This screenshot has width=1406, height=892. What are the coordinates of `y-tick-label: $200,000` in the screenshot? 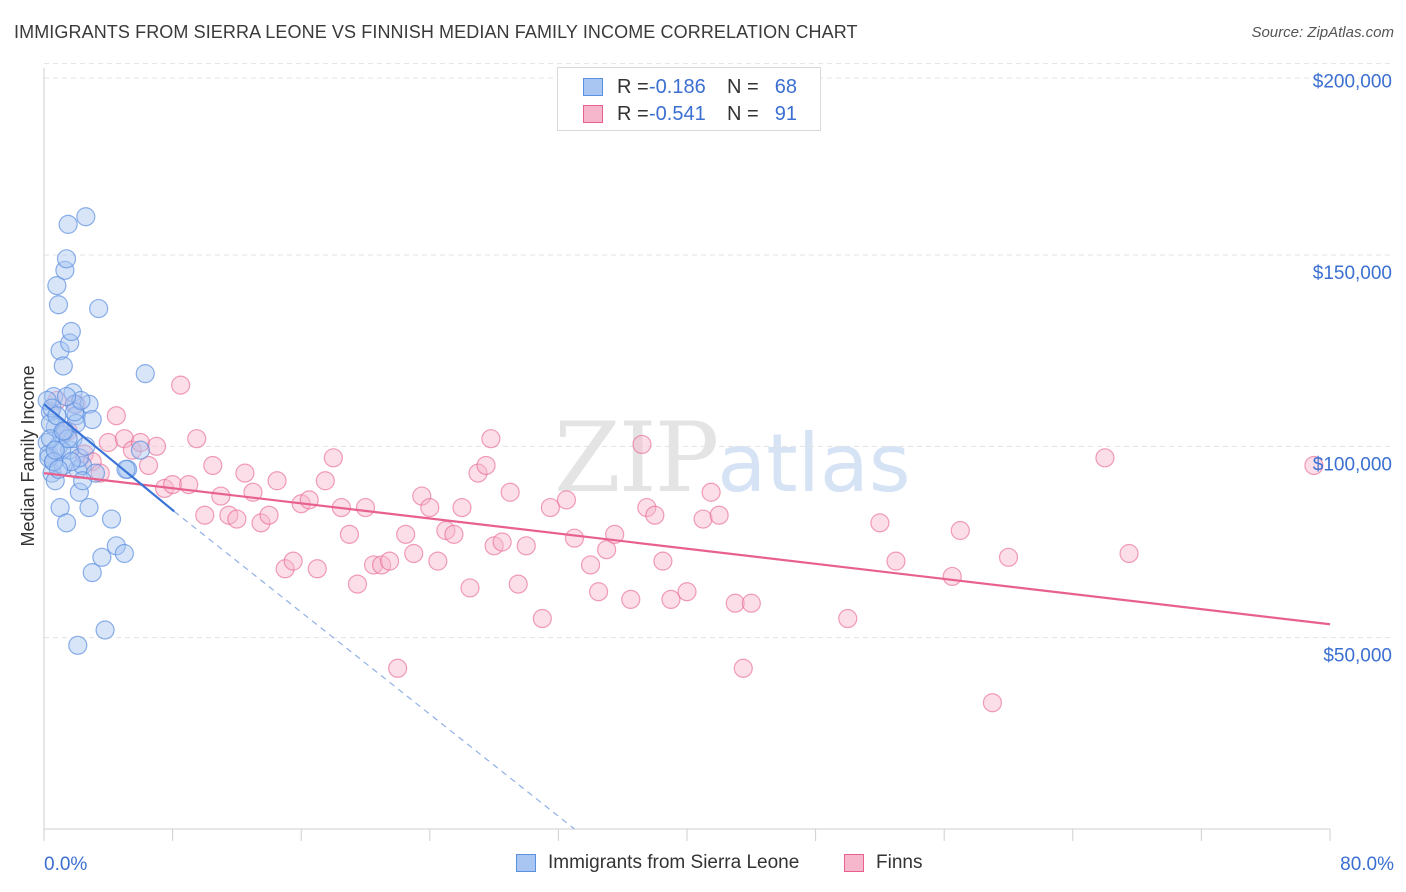 It's located at (1352, 82).